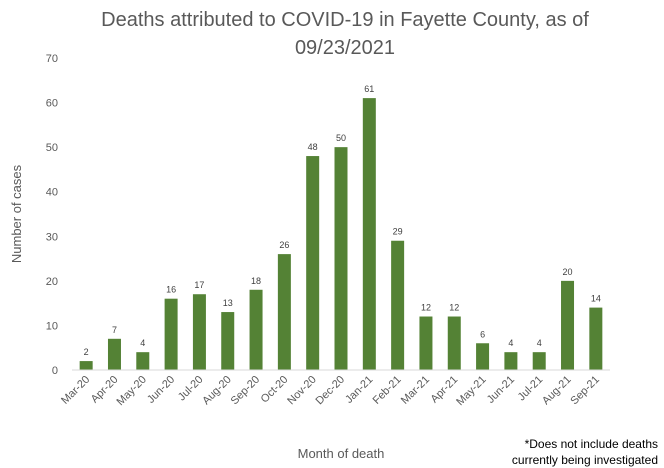 Image resolution: width=664 pixels, height=468 pixels. I want to click on data-label: 17, so click(199, 285).